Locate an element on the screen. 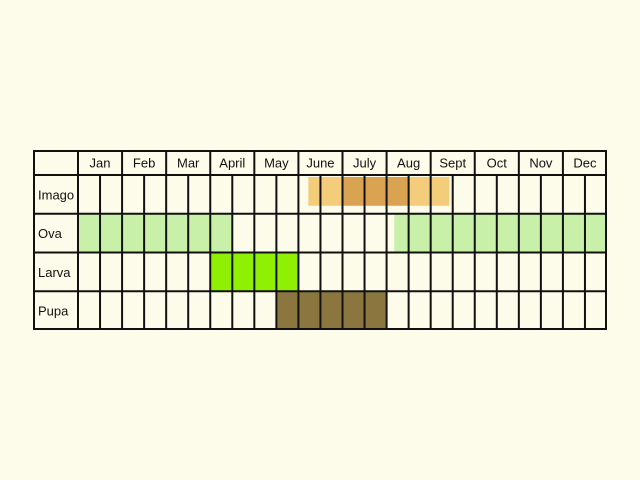  month-label-oct: Oct is located at coordinates (497, 163).